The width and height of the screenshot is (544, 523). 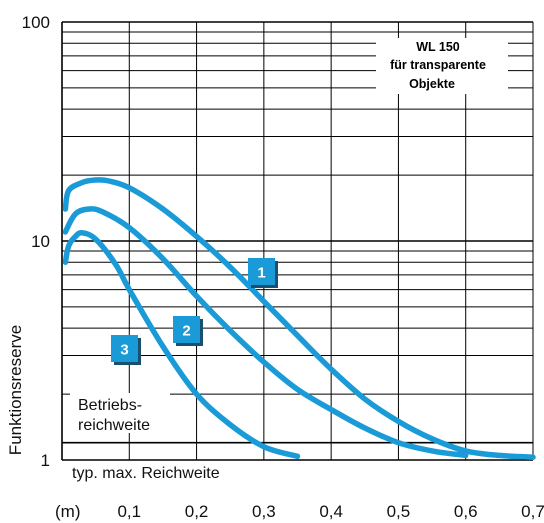 I want to click on series-badge-label-2: 2, so click(x=186, y=331).